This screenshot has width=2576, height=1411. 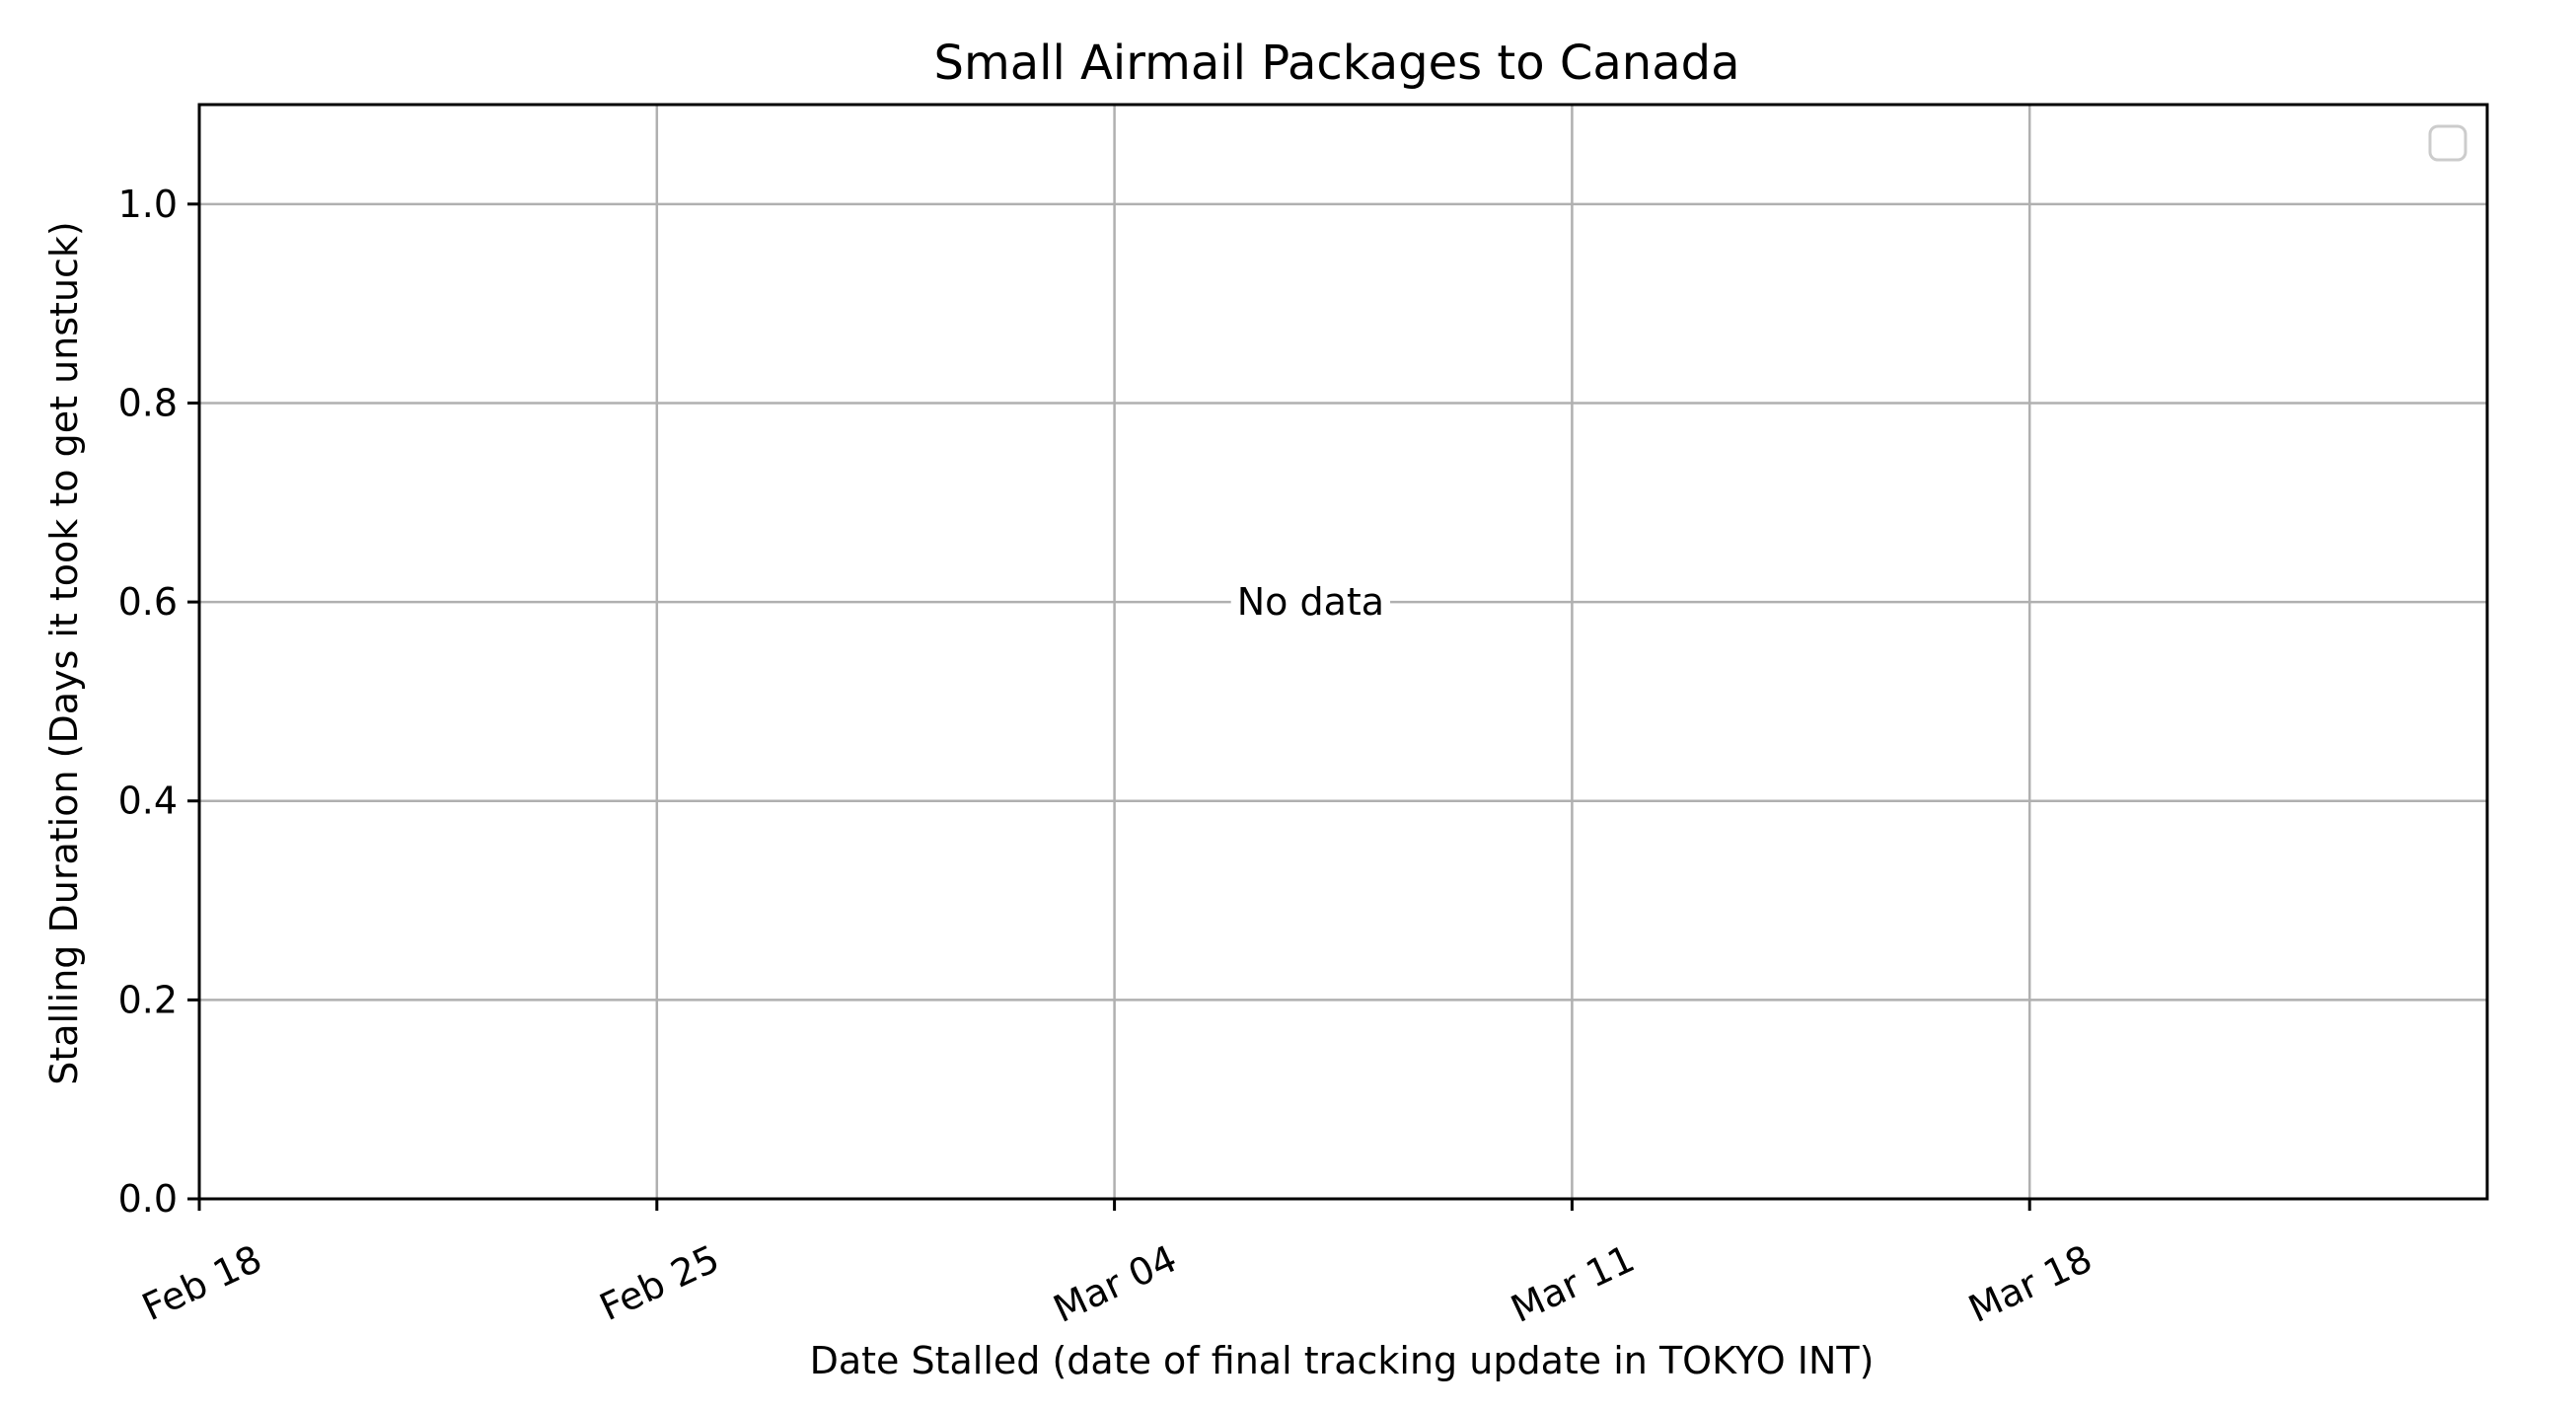 What do you see at coordinates (1115, 1283) in the screenshot?
I see `x-tick-label: Mar 04` at bounding box center [1115, 1283].